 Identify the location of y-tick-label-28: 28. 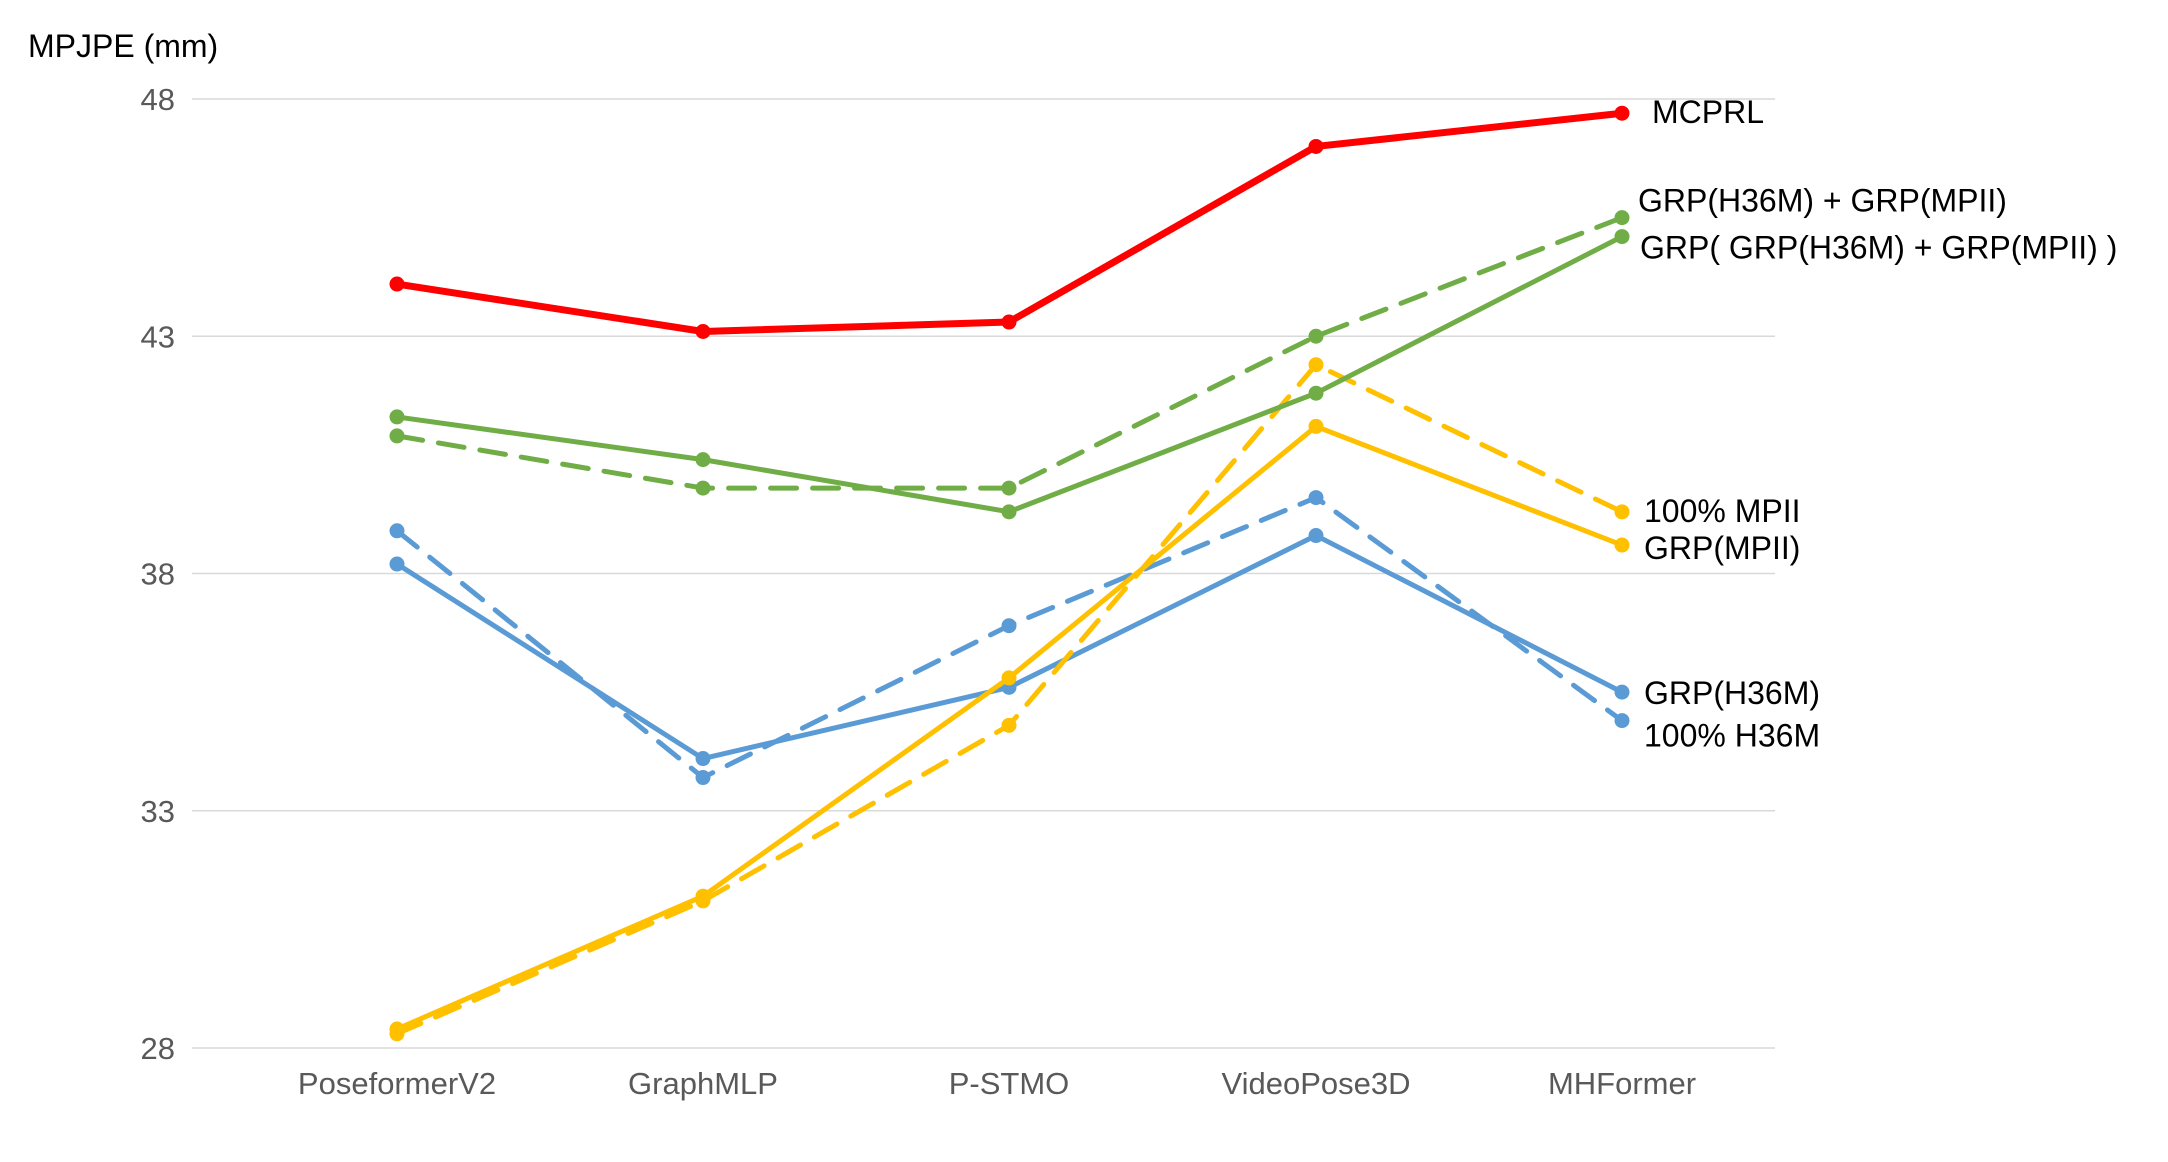
(158, 1048).